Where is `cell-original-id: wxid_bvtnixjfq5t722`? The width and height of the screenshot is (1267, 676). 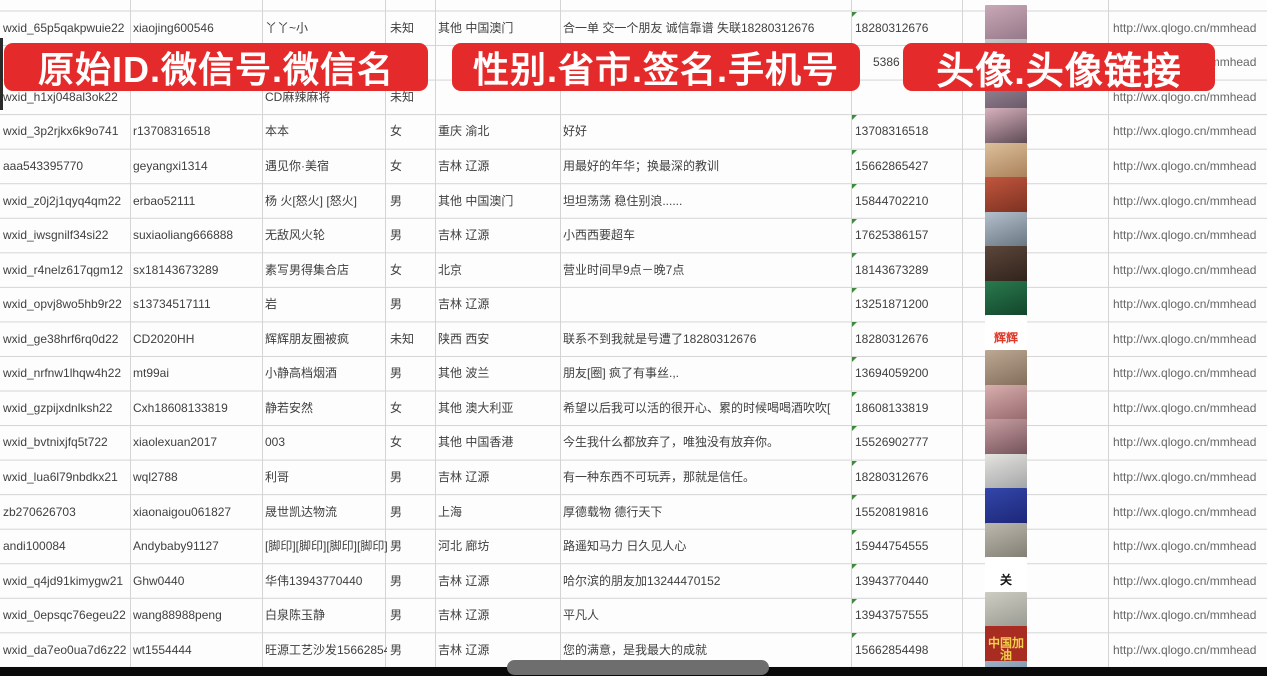 cell-original-id: wxid_bvtnixjfq5t722 is located at coordinates (55, 442).